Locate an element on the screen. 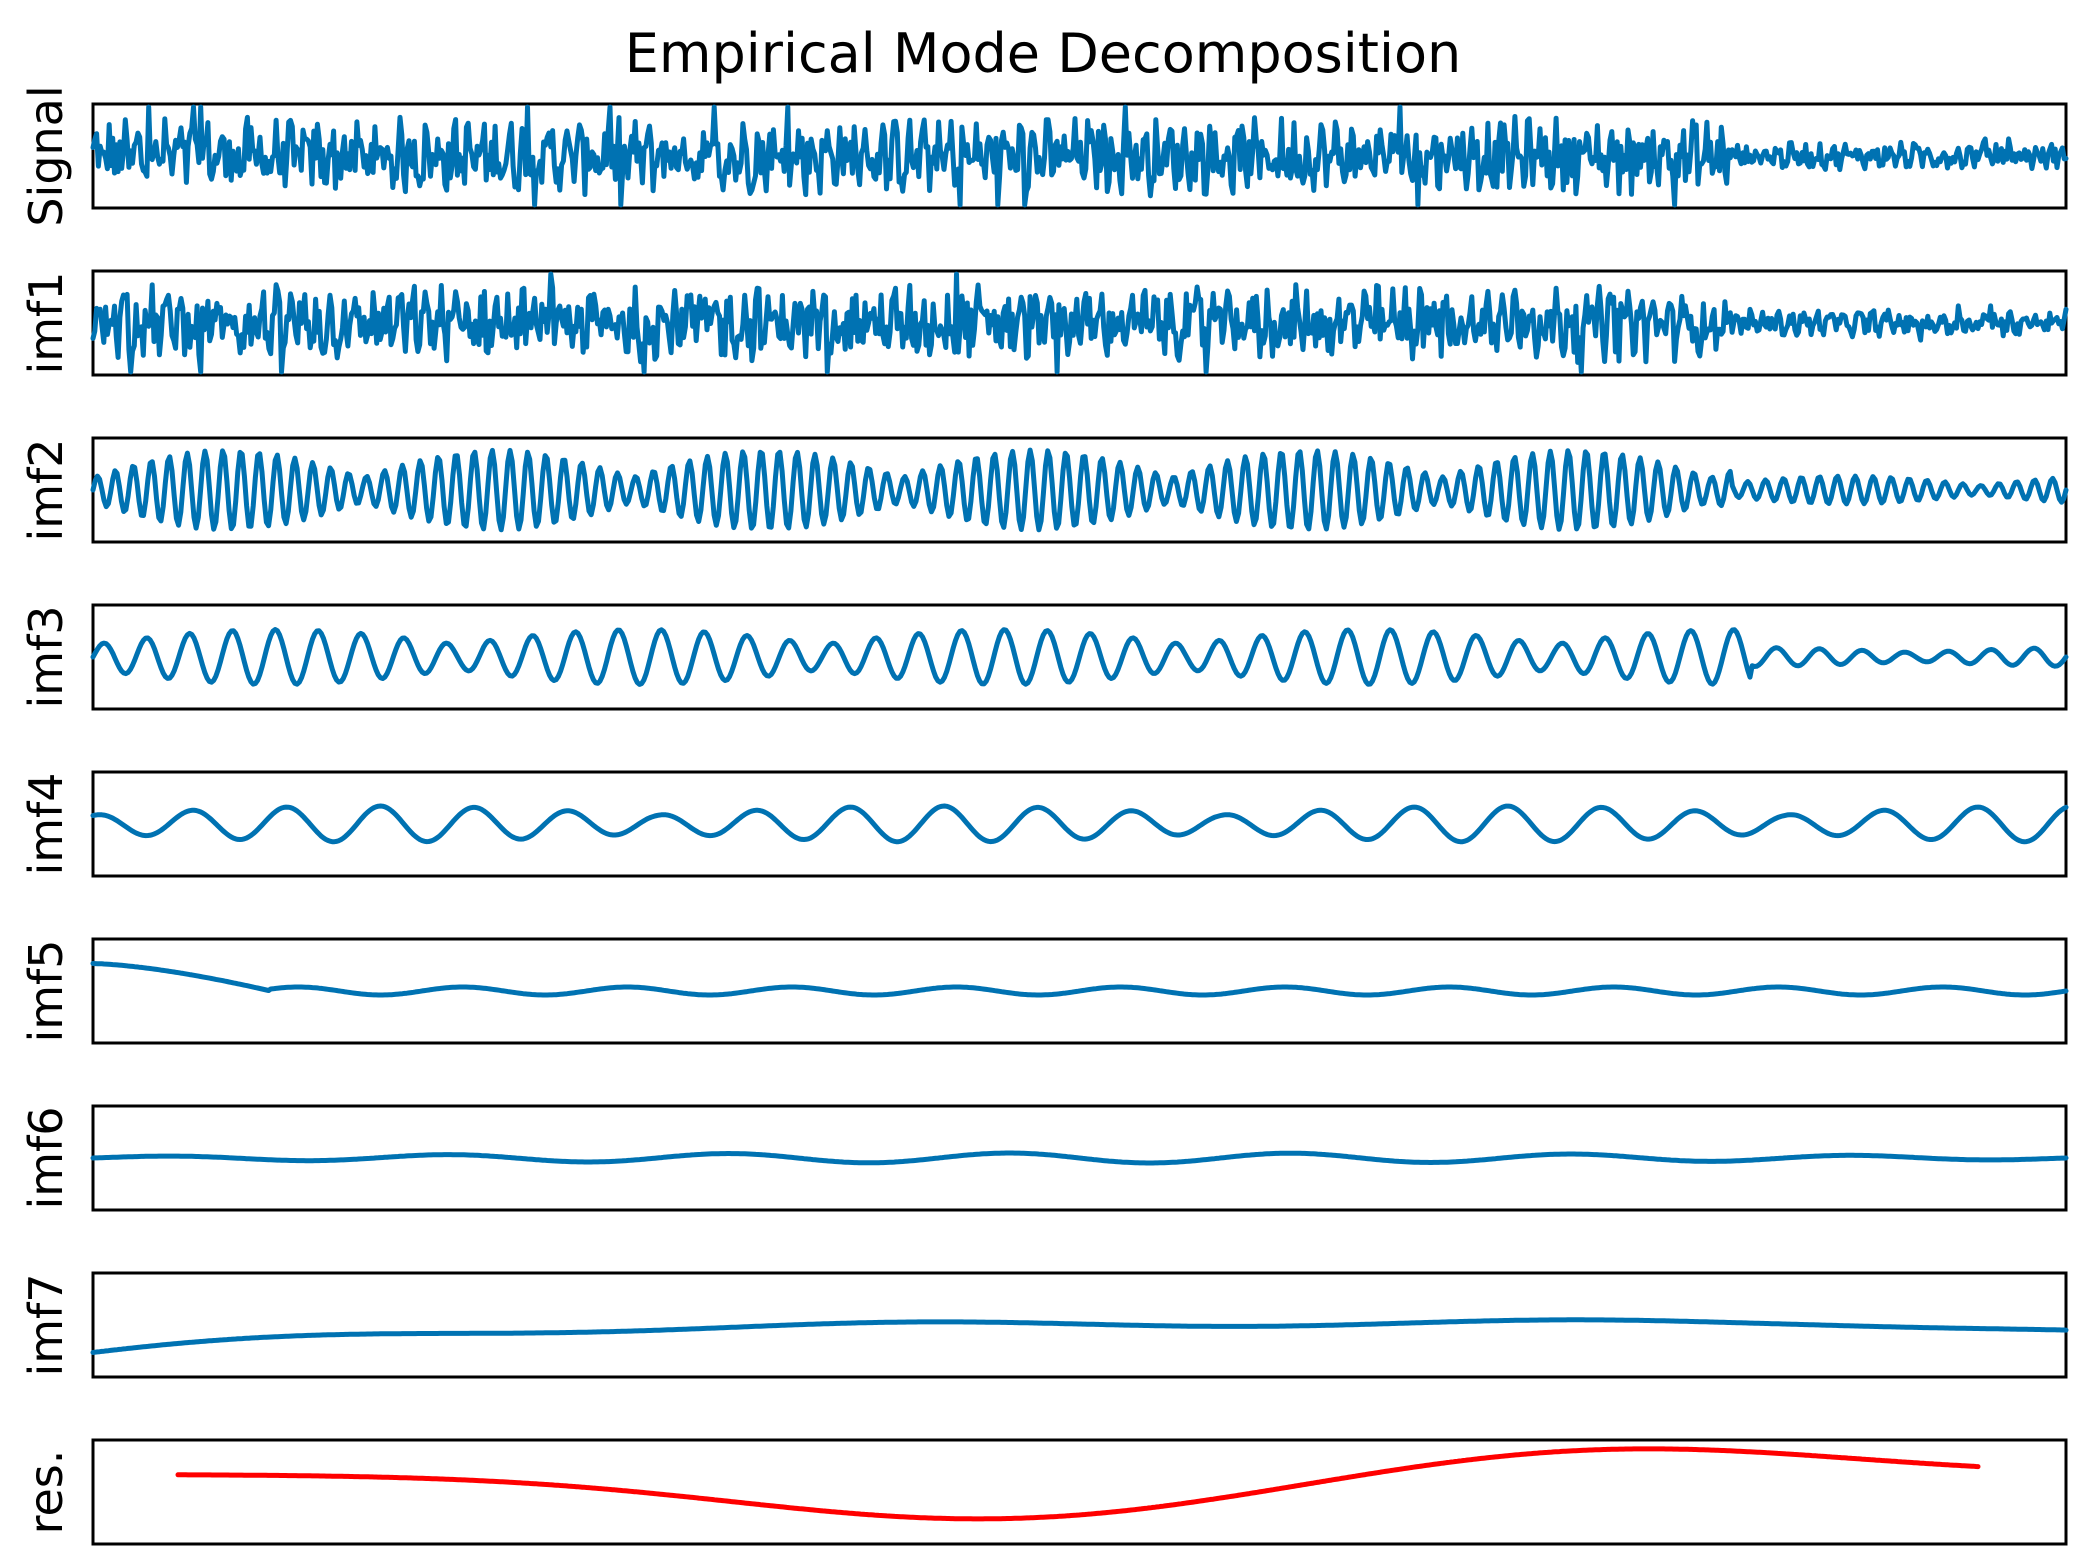  panel-ylabel: Signal is located at coordinates (46, 155).